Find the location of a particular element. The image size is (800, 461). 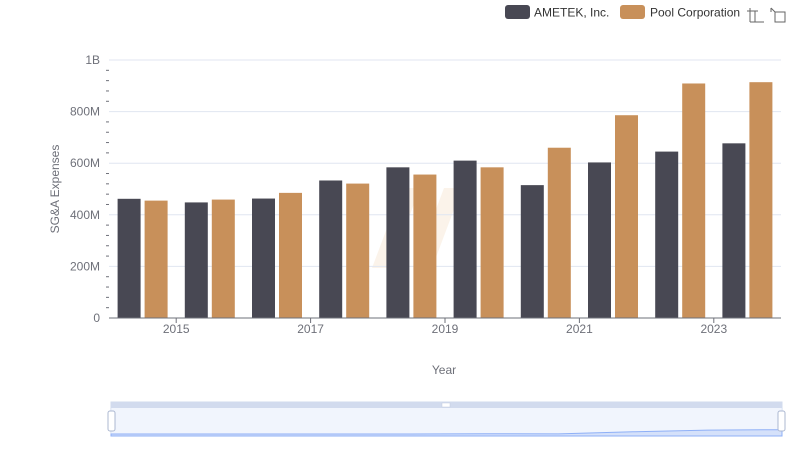

bar-pool-2022 is located at coordinates (694, 200).